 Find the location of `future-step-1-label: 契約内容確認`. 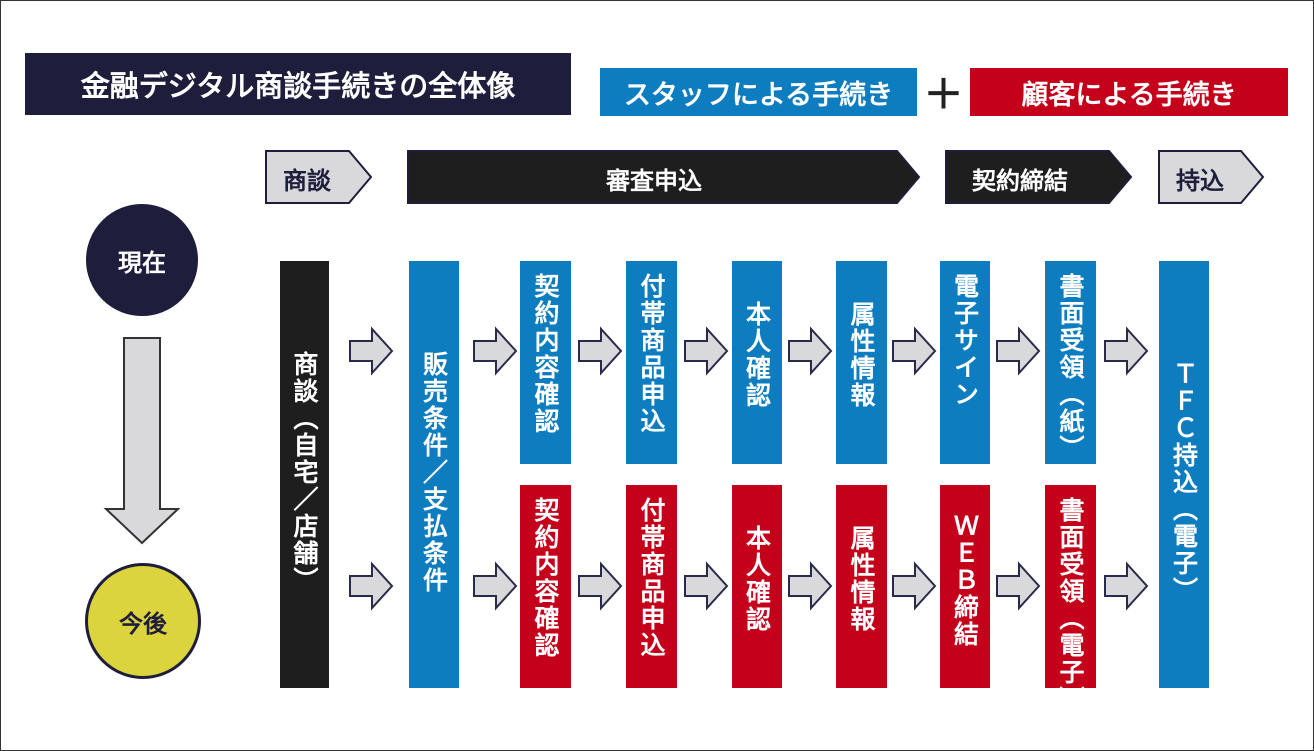

future-step-1-label: 契約内容確認 is located at coordinates (545, 578).